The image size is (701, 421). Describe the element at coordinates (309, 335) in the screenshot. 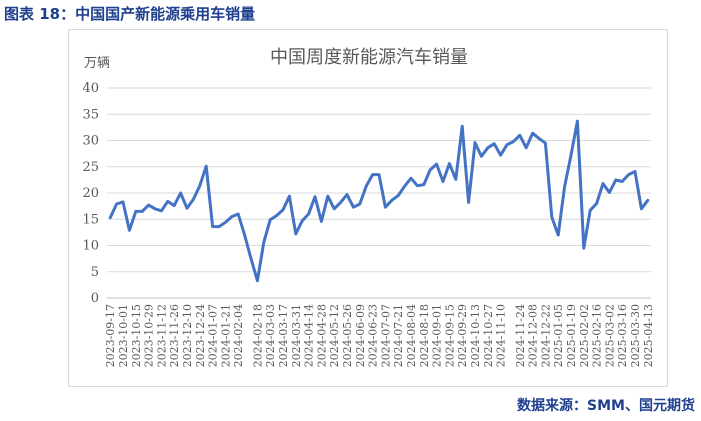

I see `x-tick-label: 2024-04-14` at that location.